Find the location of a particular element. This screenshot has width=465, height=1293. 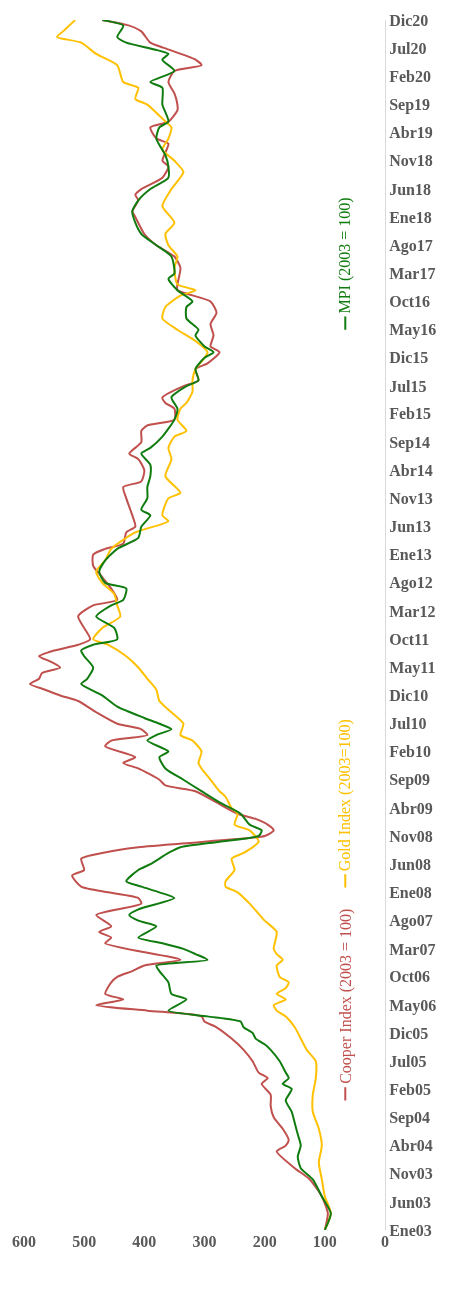

y-tick-label: Sep04 is located at coordinates (410, 1117).